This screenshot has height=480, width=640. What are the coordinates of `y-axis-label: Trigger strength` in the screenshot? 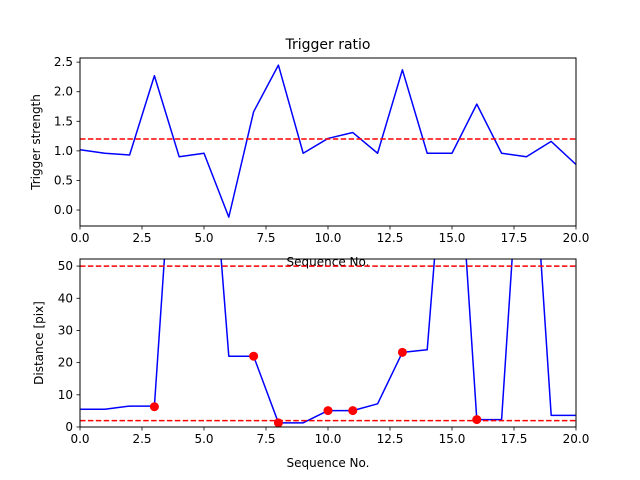 It's located at (36, 142).